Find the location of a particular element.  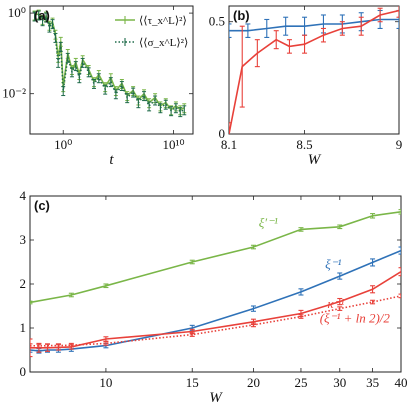

series-label: ξ⁻¹ is located at coordinates (333, 264).